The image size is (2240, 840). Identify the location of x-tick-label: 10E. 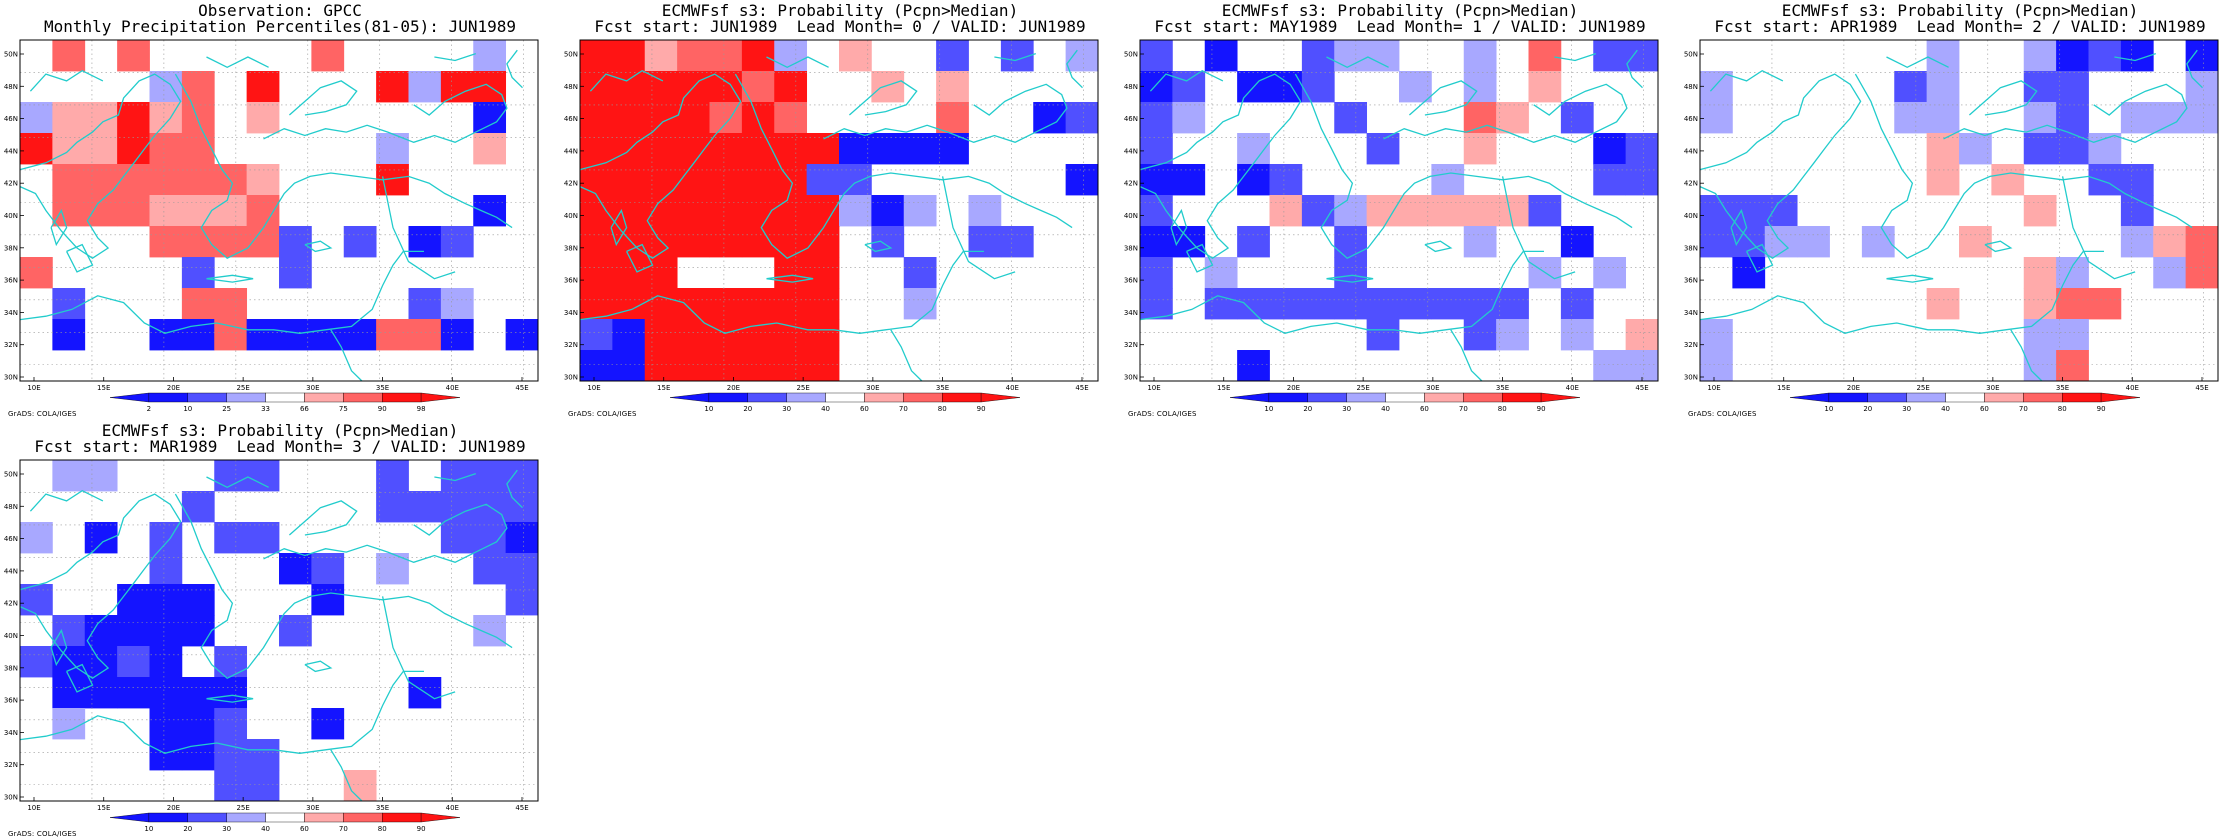
(593, 388).